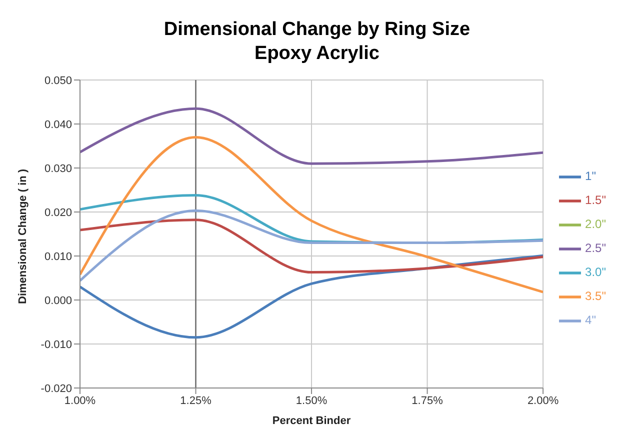  Describe the element at coordinates (58, 212) in the screenshot. I see `y-tick-label: 0.020` at that location.